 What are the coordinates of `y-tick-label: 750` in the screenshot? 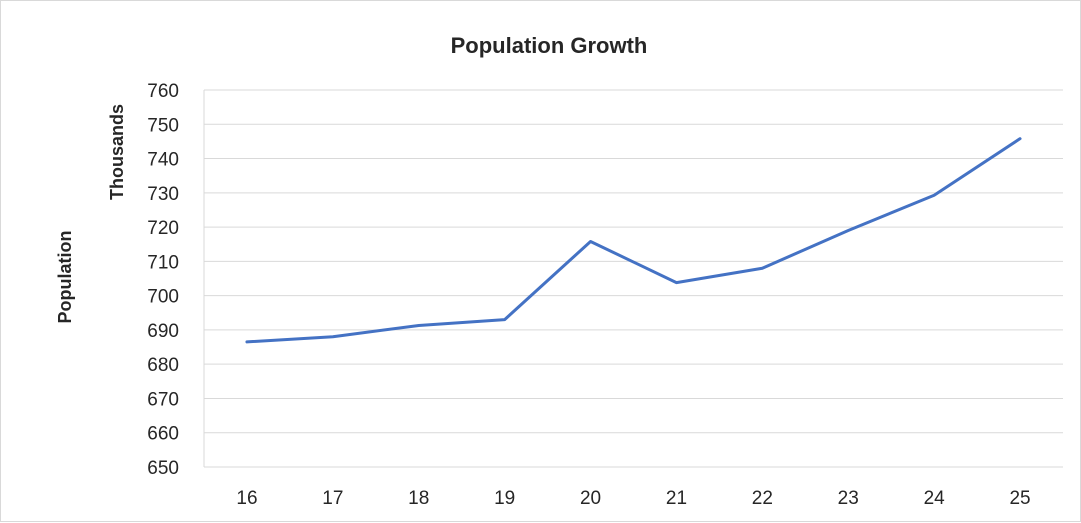 It's located at (163, 125).